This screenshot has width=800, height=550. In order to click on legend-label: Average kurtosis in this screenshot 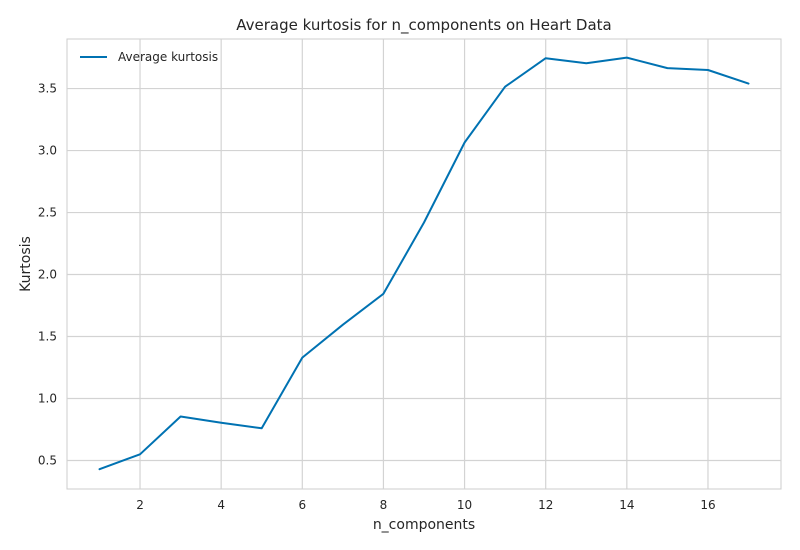, I will do `click(168, 57)`.